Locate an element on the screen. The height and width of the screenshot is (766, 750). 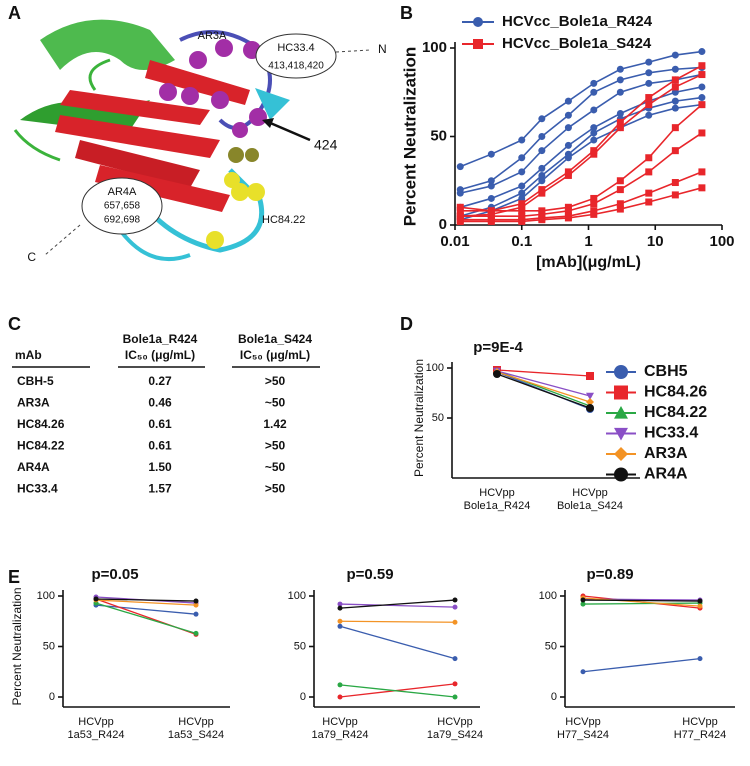
table-cell: HC33.4 is located at coordinates (37, 489).